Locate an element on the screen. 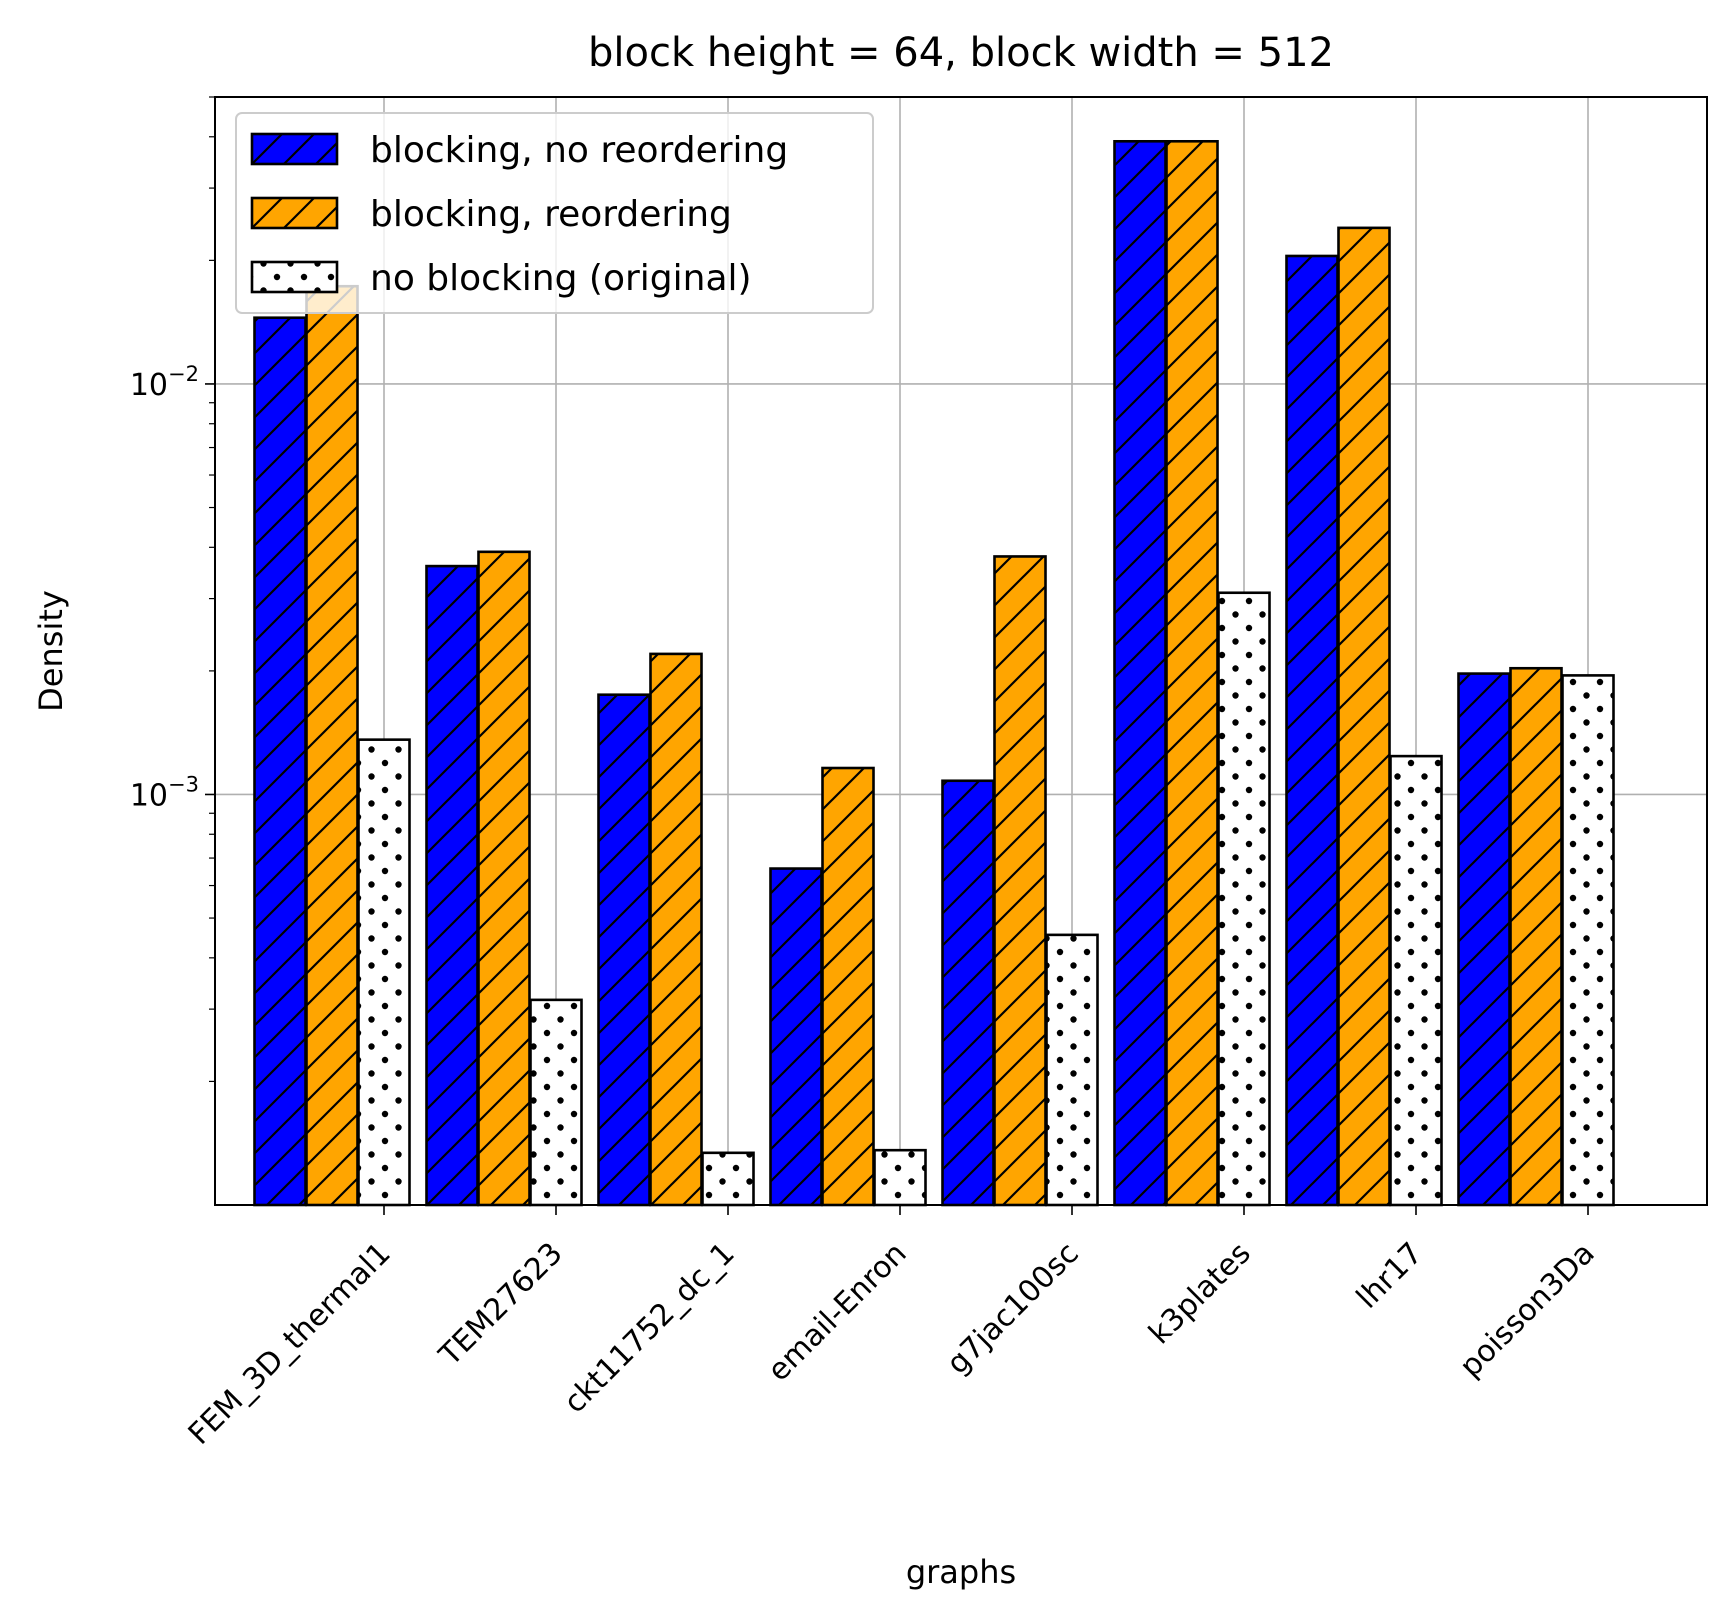  legend-label: no blocking (original) is located at coordinates (561, 278).